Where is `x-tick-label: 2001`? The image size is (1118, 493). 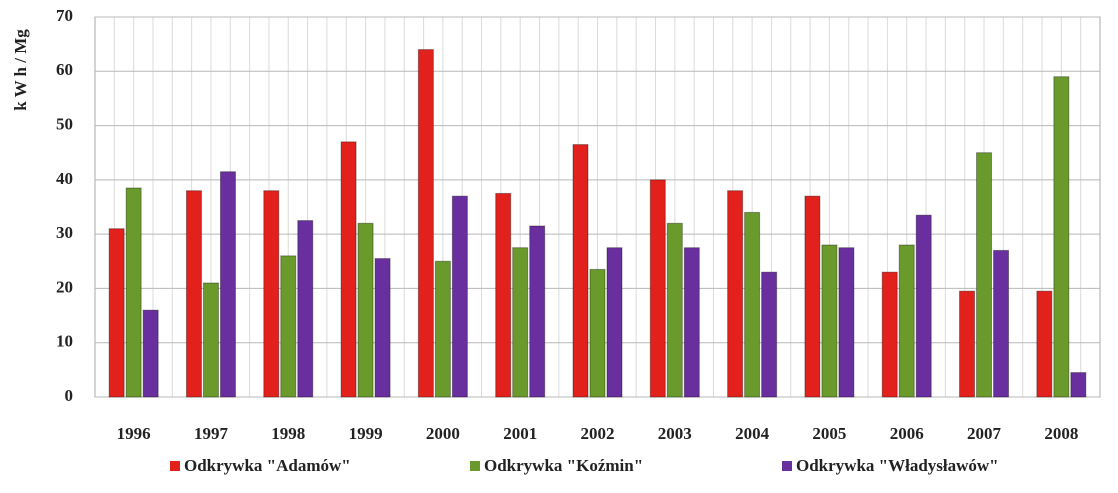 x-tick-label: 2001 is located at coordinates (520, 433).